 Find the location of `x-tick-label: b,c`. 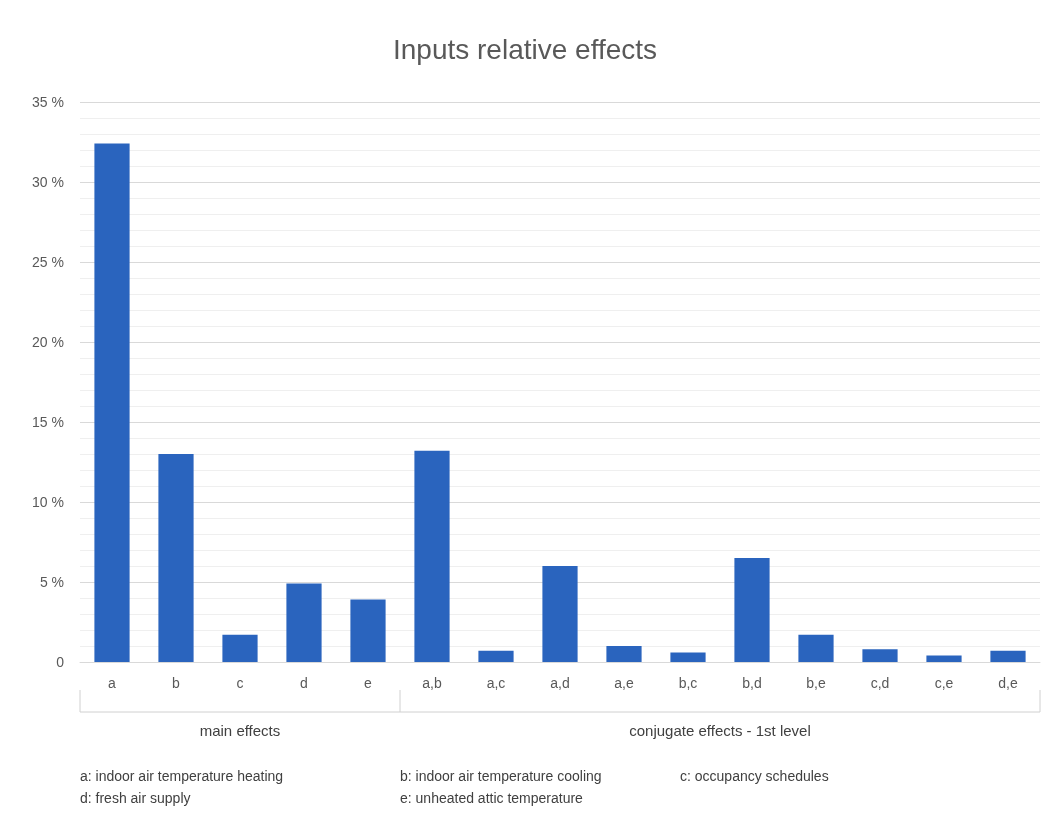

x-tick-label: b,c is located at coordinates (688, 683).